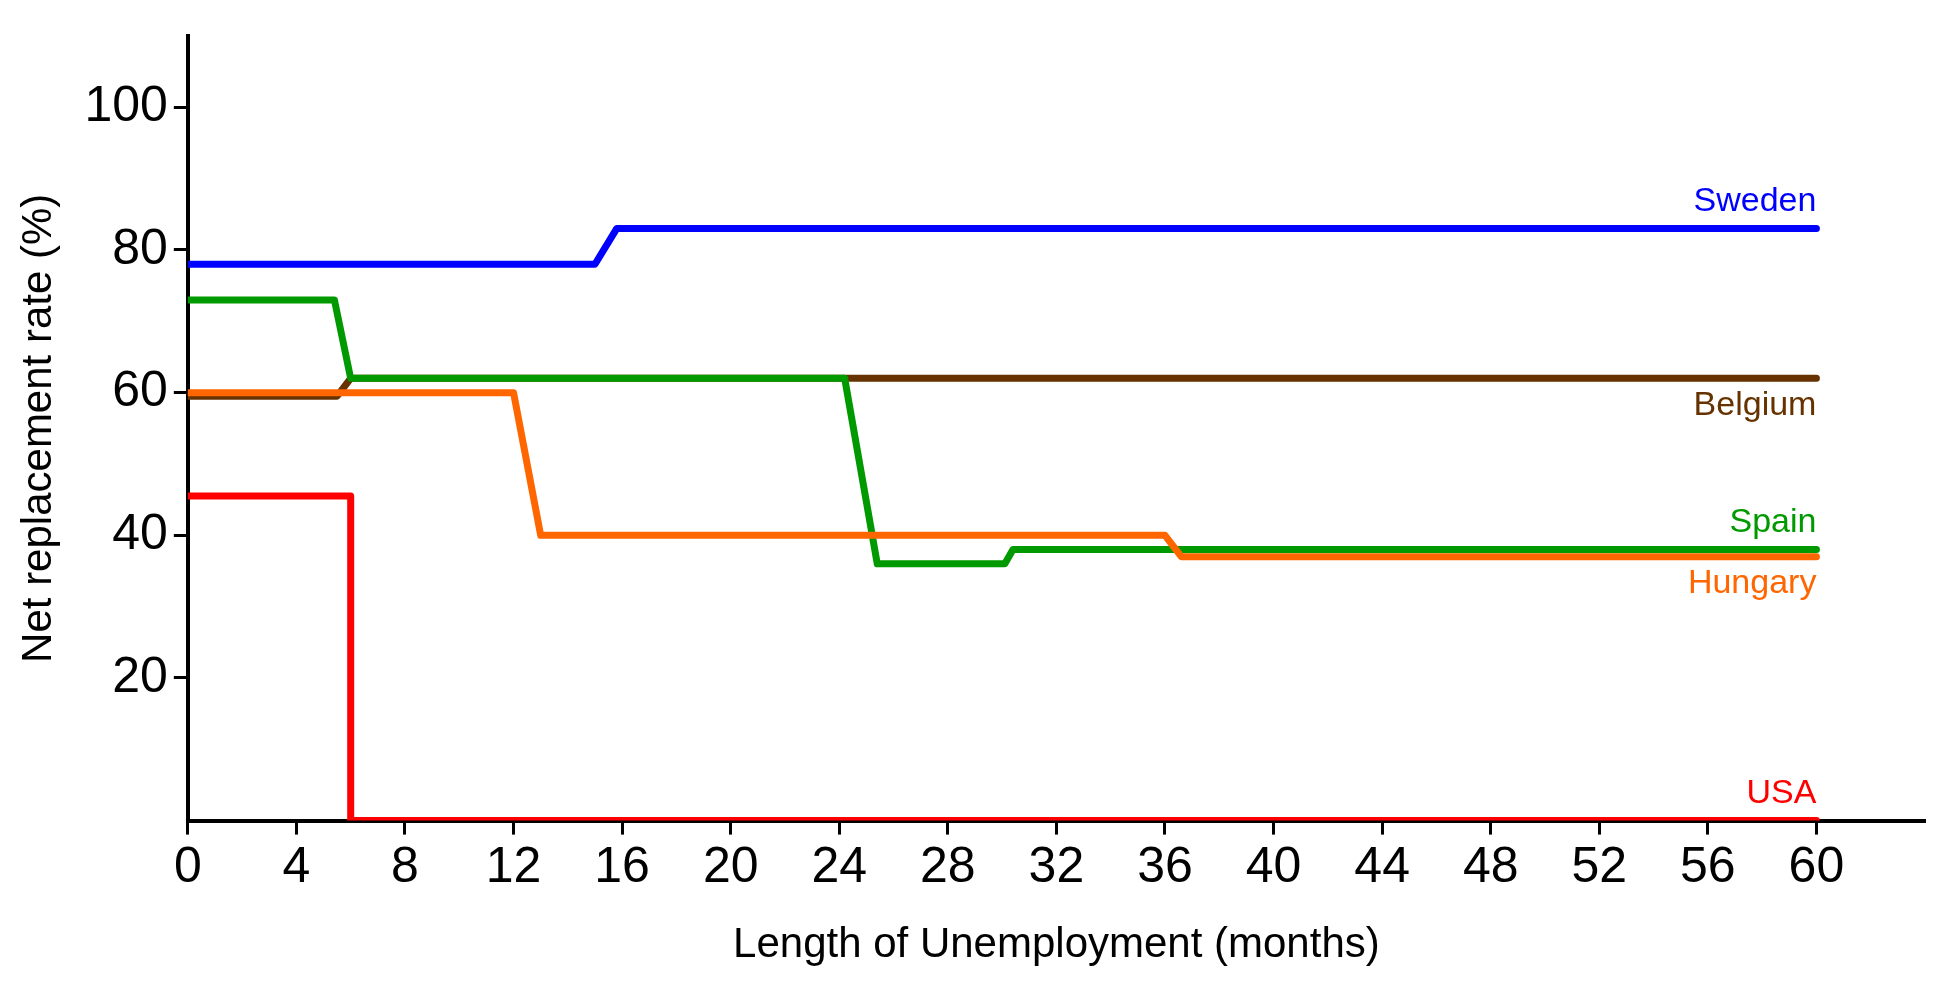 This screenshot has height=985, width=1933. What do you see at coordinates (1755, 402) in the screenshot?
I see `series-label: Belgium` at bounding box center [1755, 402].